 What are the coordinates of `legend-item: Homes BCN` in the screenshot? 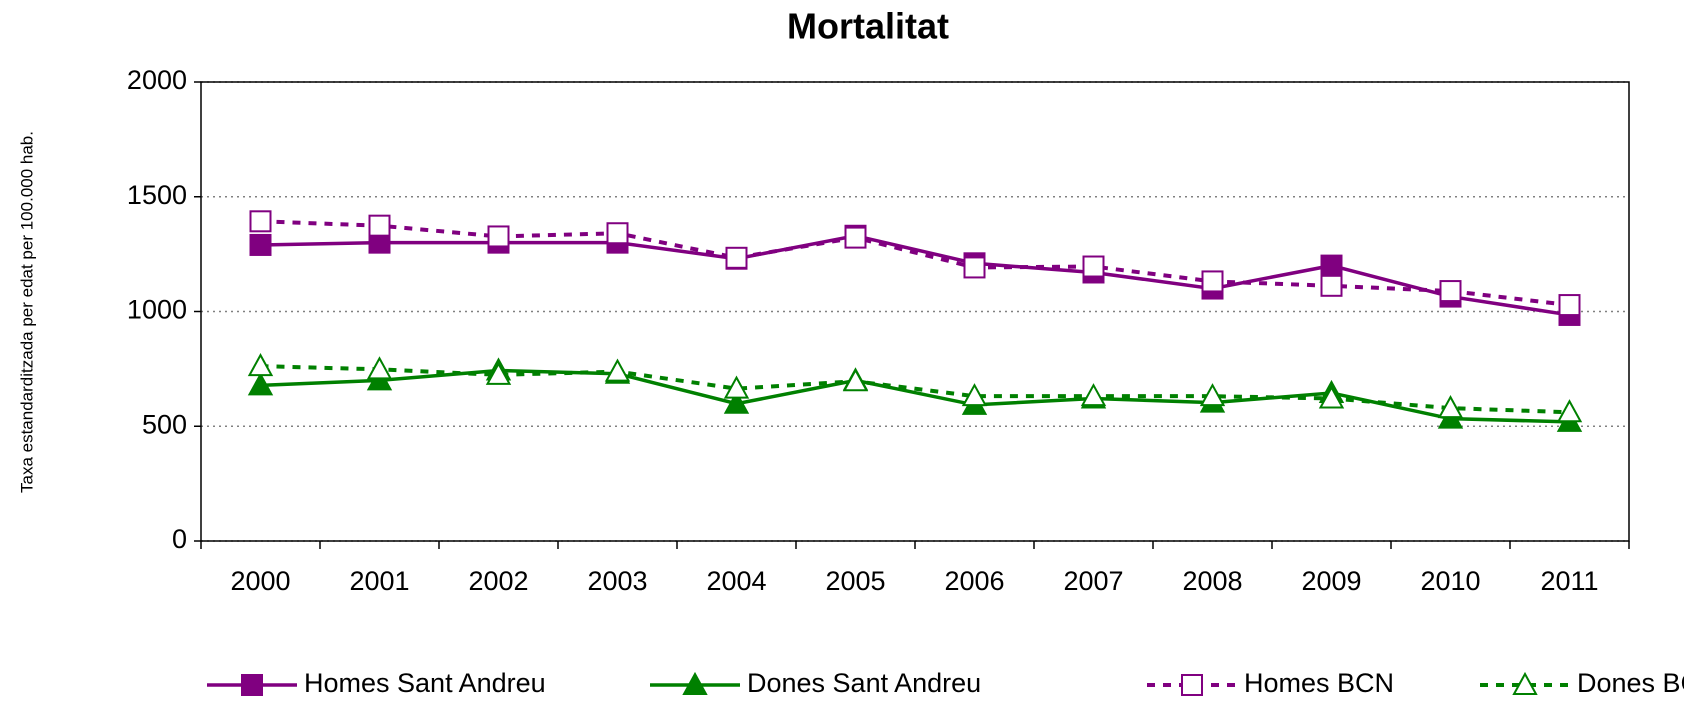 It's located at (1270, 683).